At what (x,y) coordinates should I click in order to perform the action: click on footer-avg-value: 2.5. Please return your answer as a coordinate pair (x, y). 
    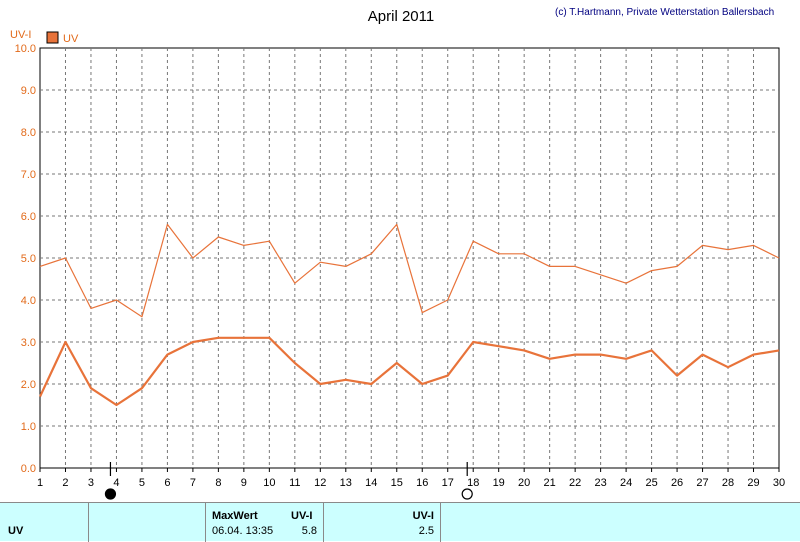
    Looking at the image, I should click on (426, 531).